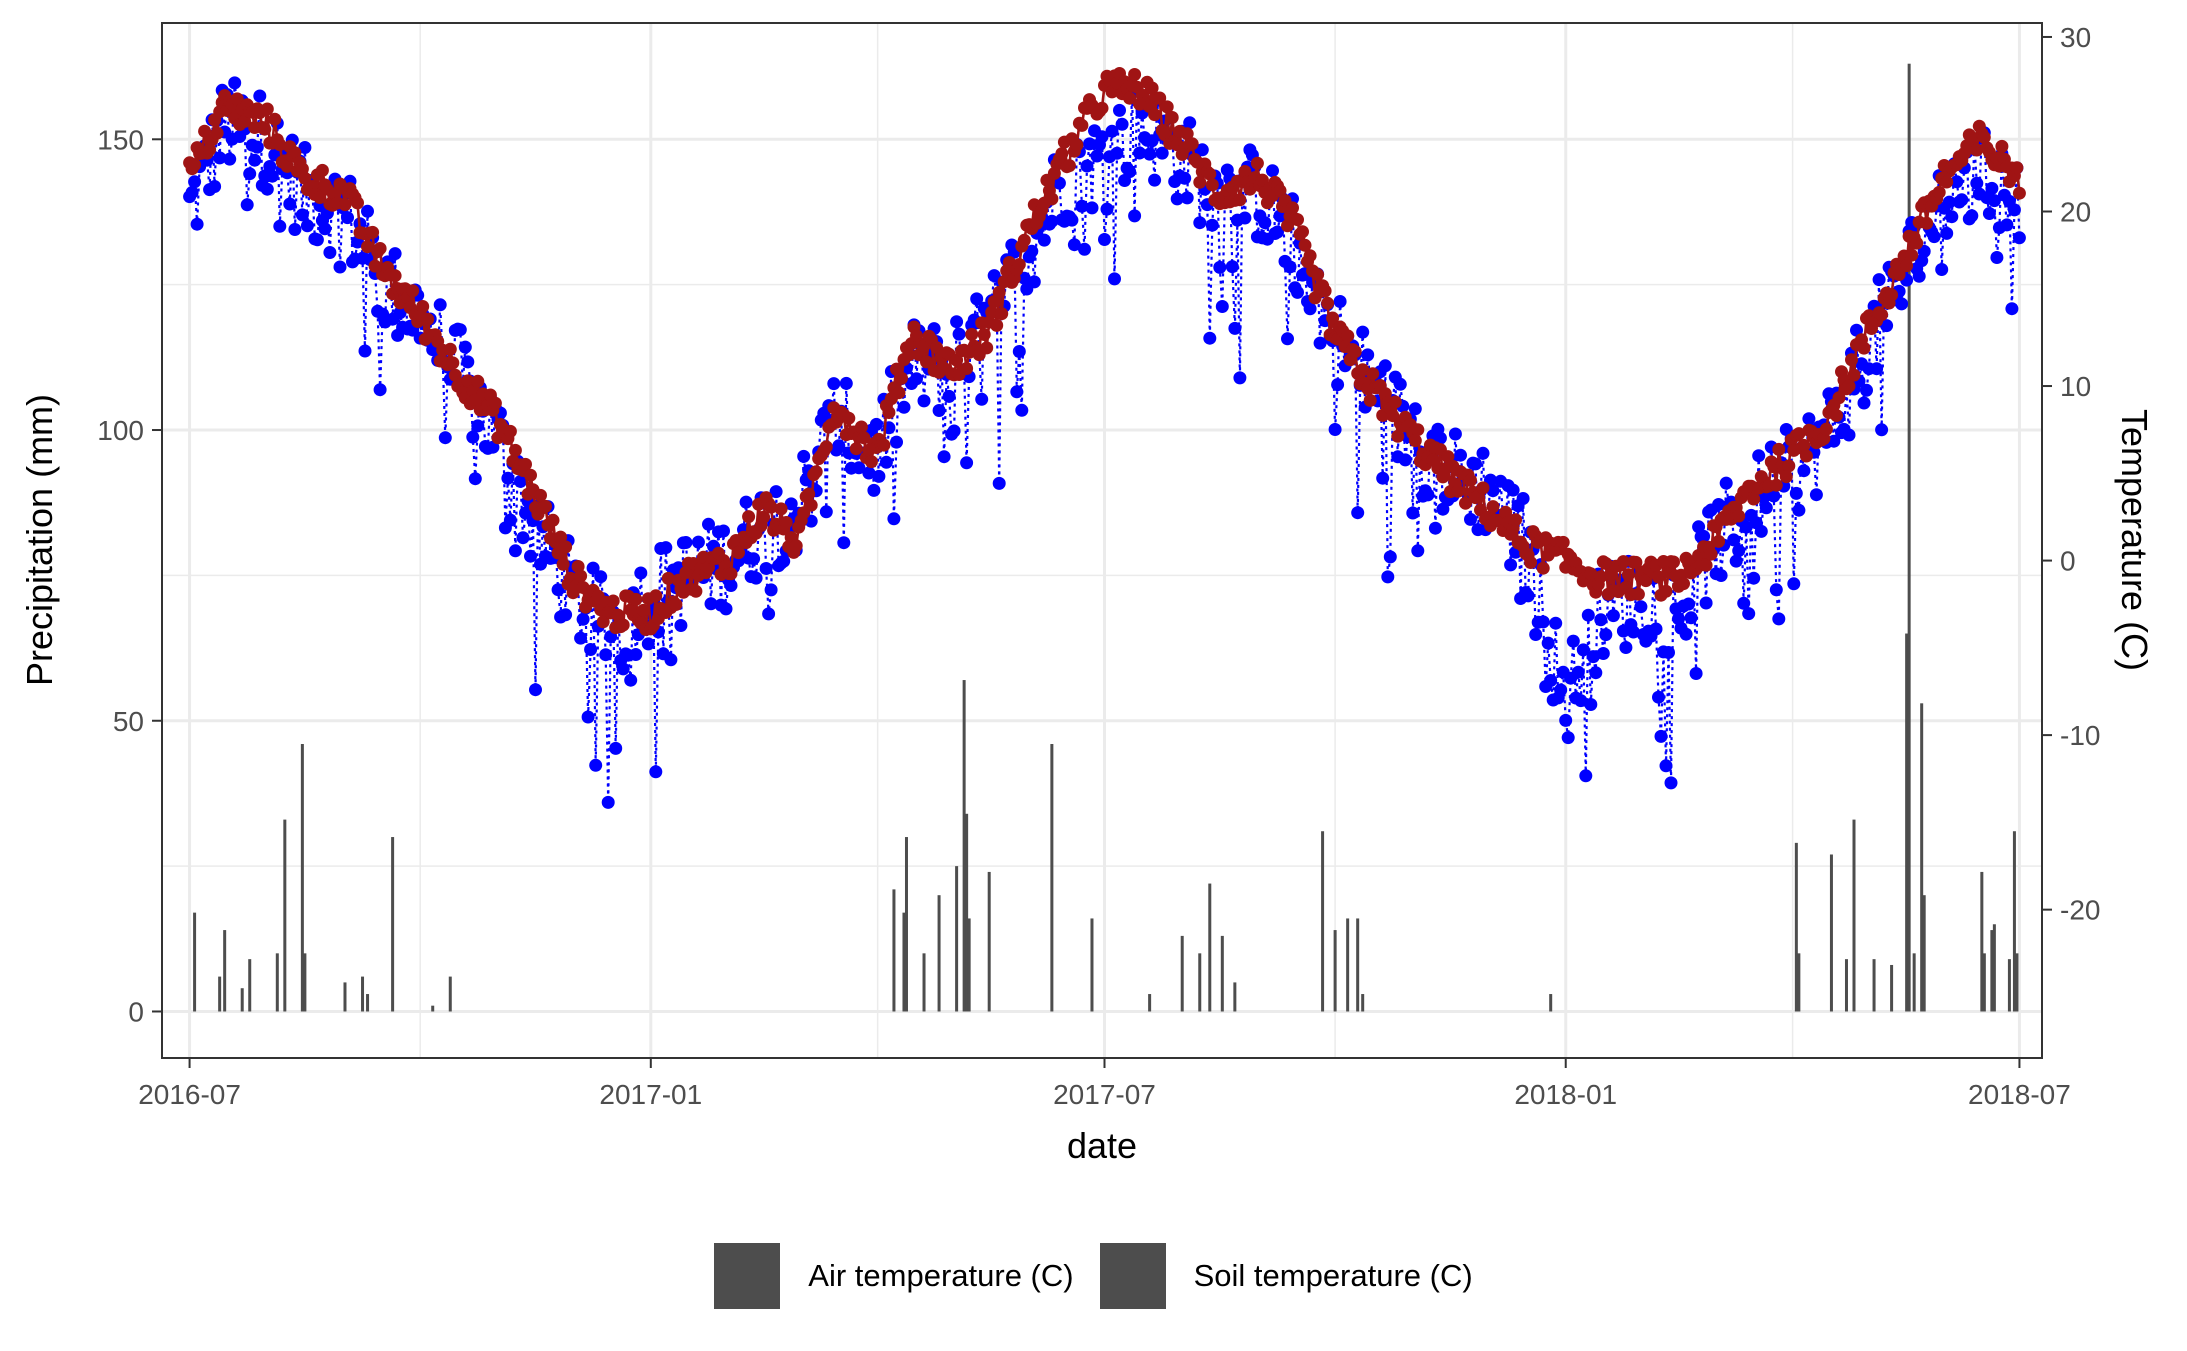  I want to click on x-tick-label: 2018-01, so click(1565, 1094).